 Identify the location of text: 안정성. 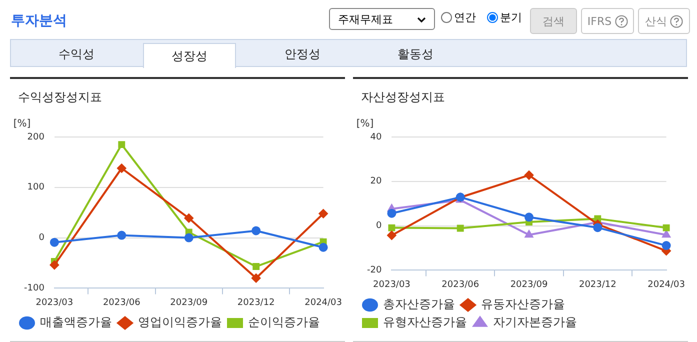
(303, 54).